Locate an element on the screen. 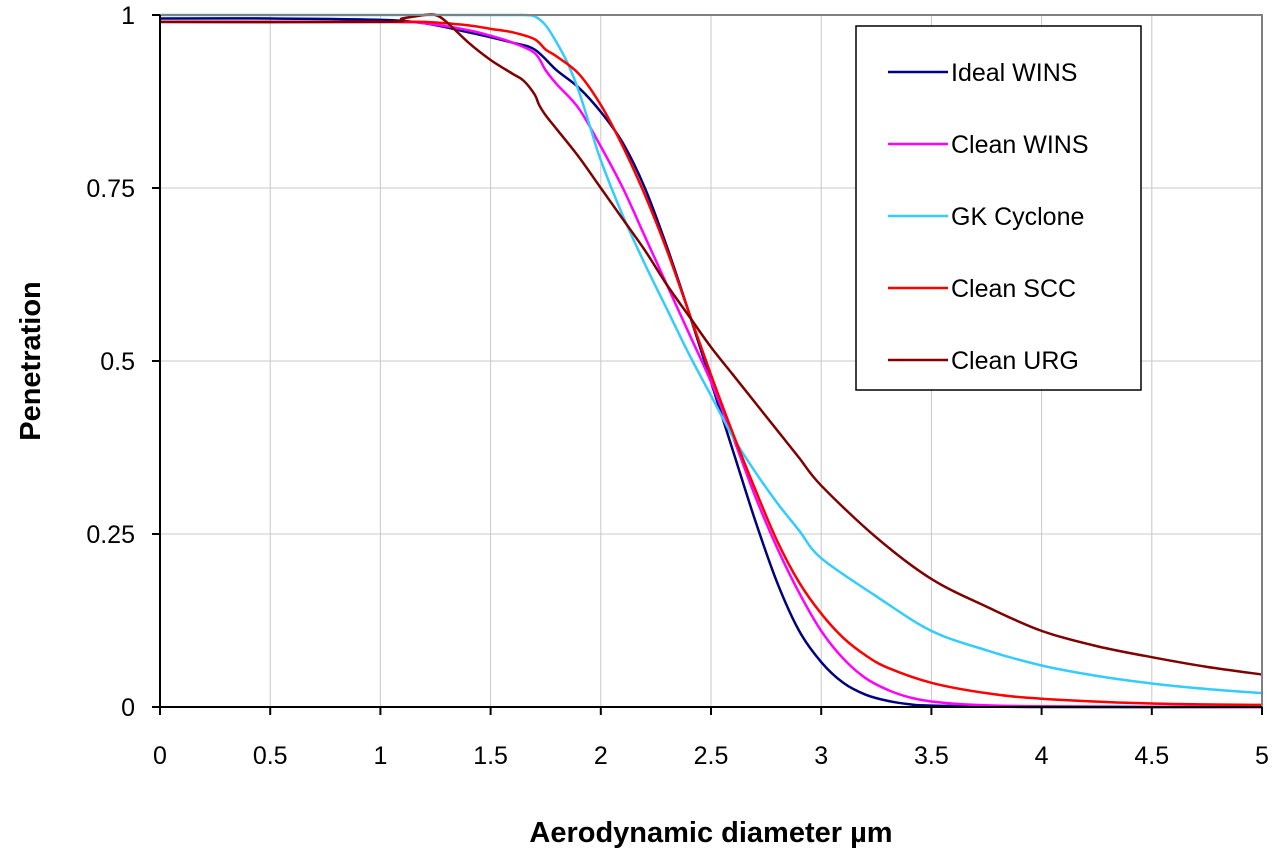  y-axis-title: Penetration is located at coordinates (31, 361).